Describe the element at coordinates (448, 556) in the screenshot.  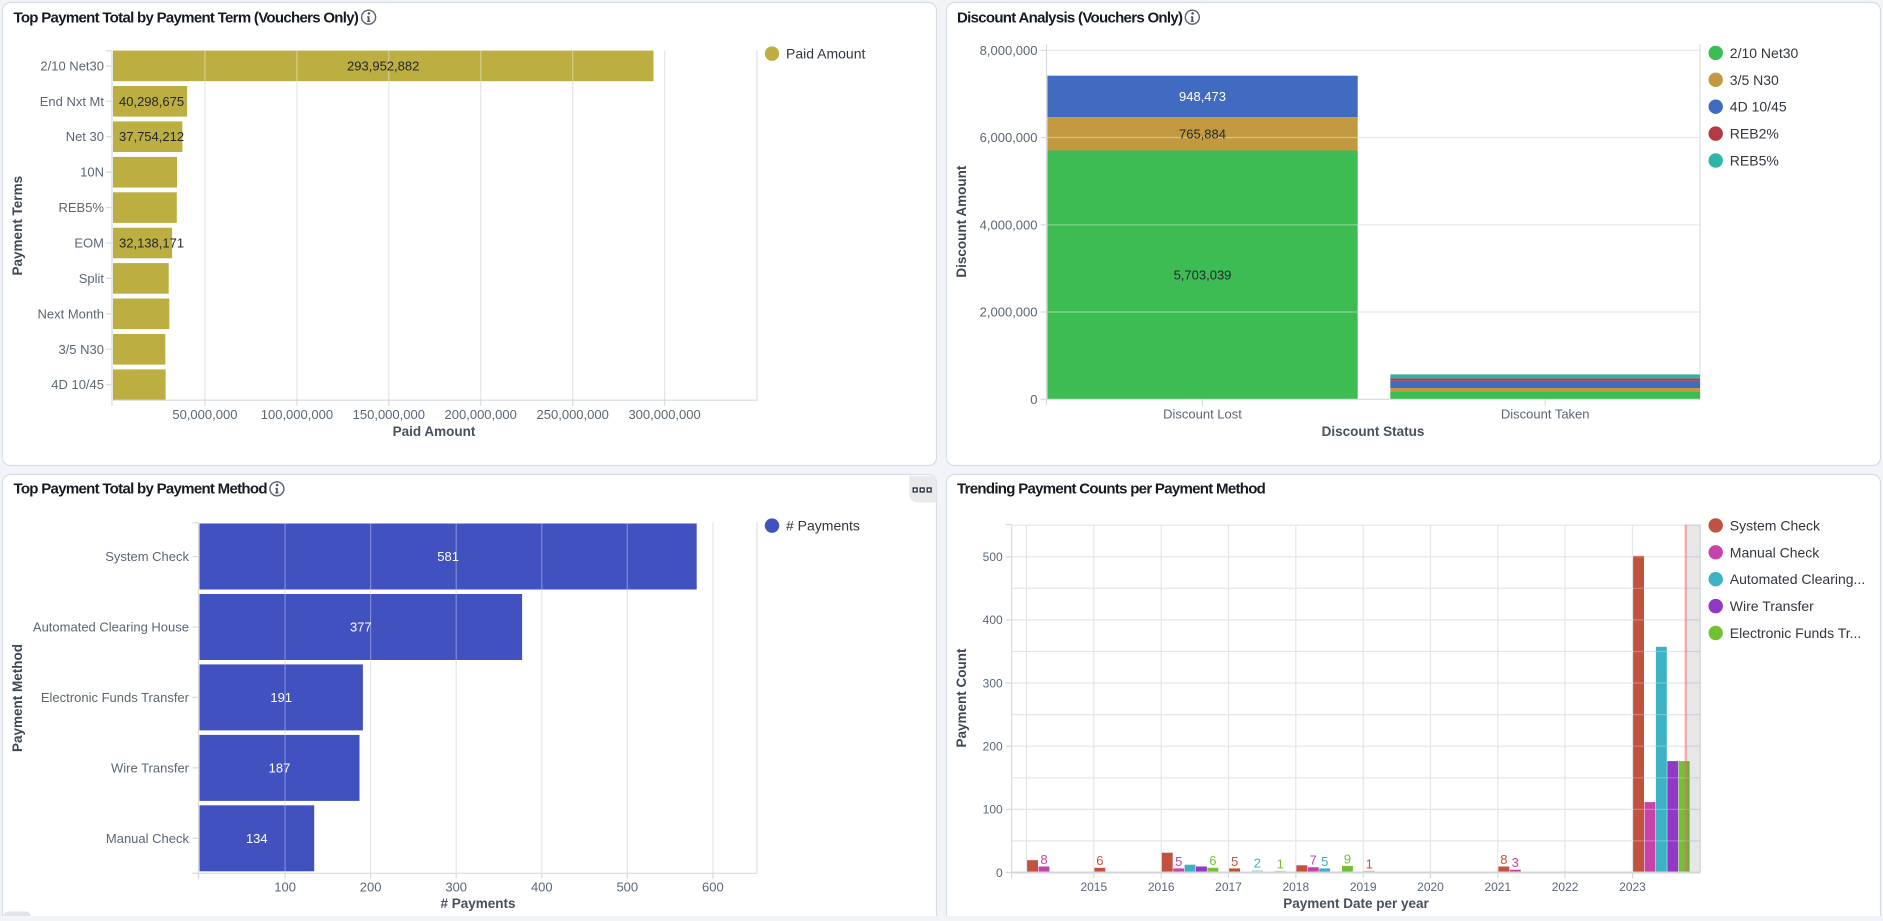
I see `svg-text: 581` at that location.